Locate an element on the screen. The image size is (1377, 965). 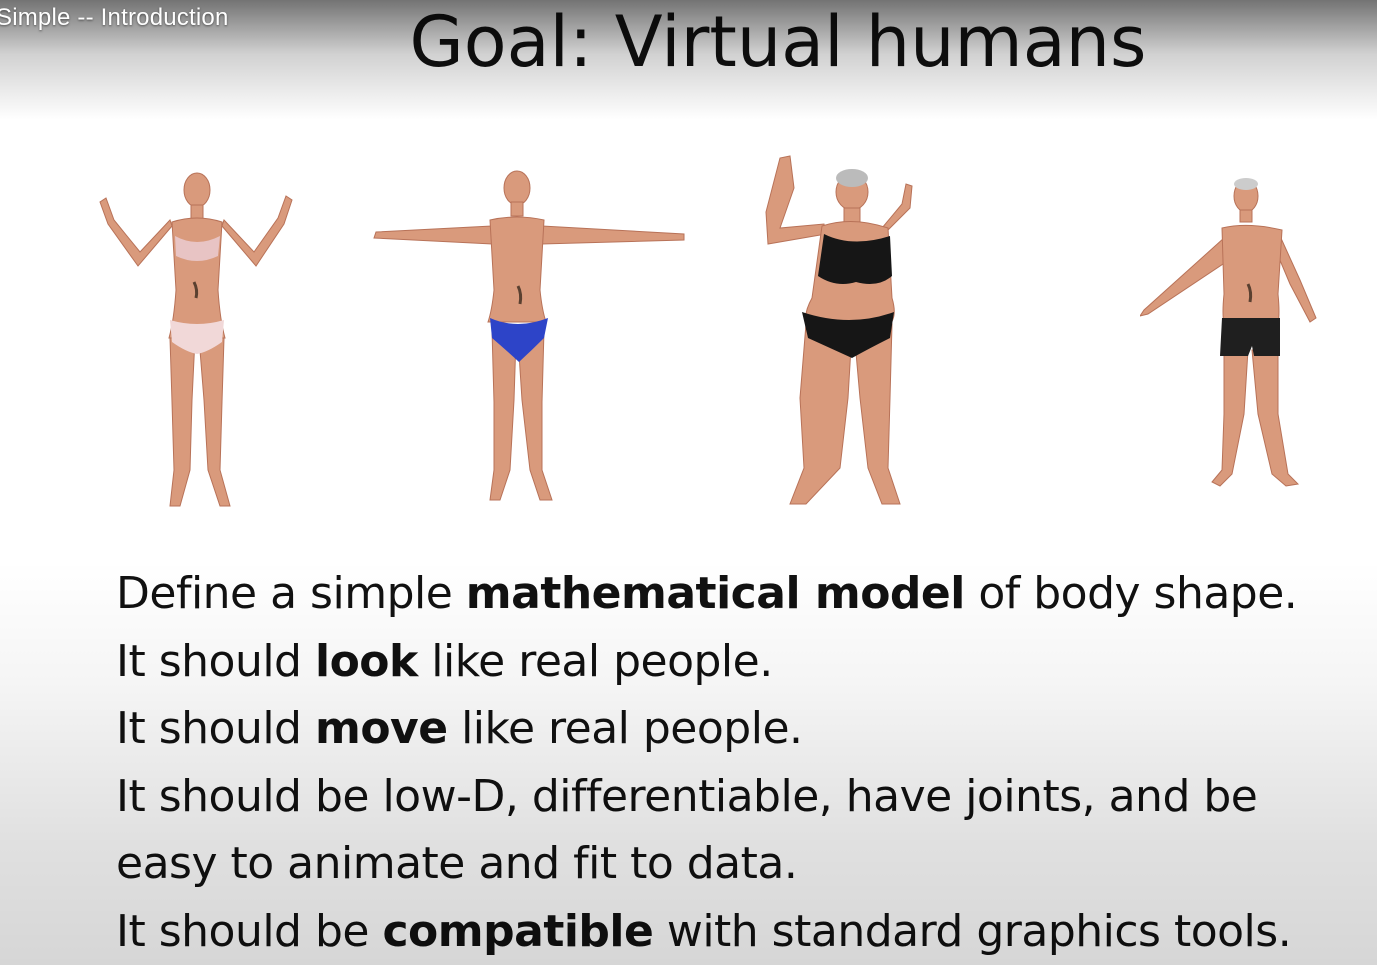
figure-man-t-pose is located at coordinates (529, 335).